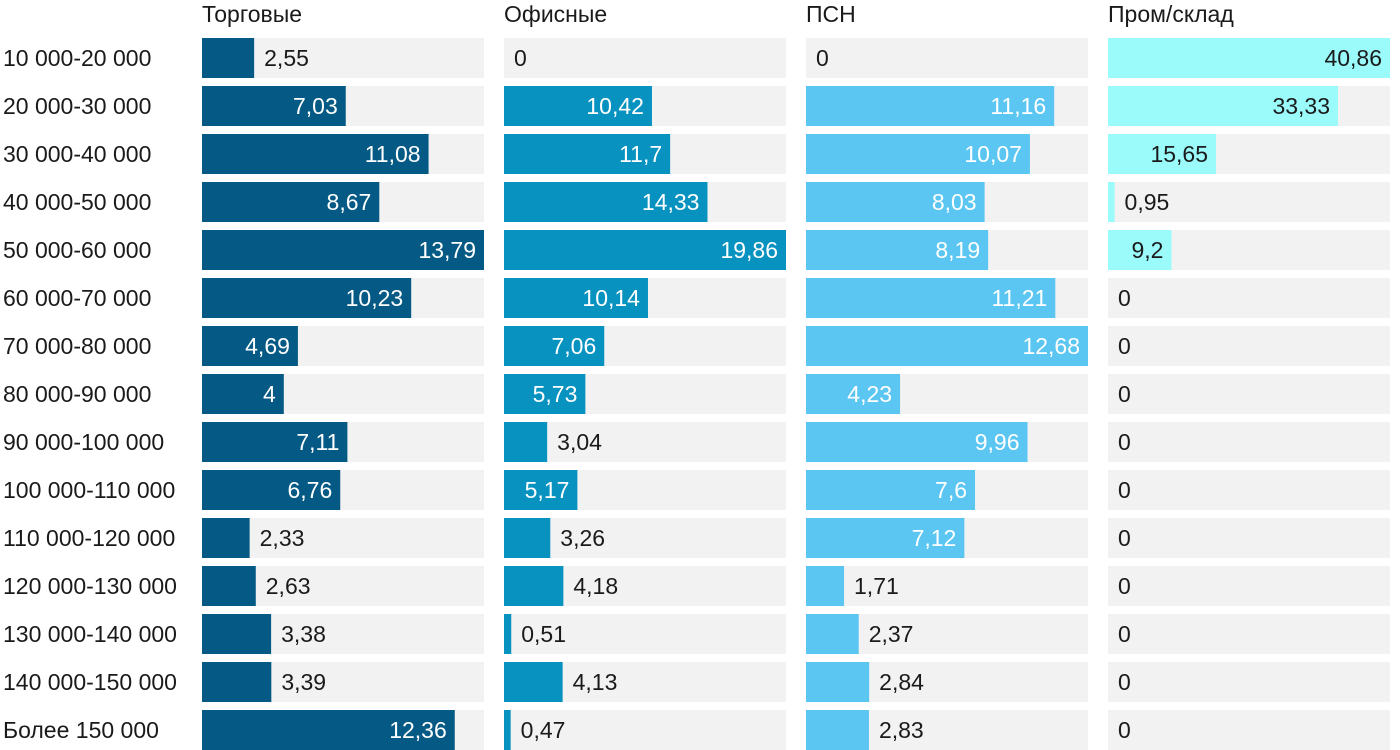  What do you see at coordinates (876, 586) in the screenshot?
I see `data-label: 1,71` at bounding box center [876, 586].